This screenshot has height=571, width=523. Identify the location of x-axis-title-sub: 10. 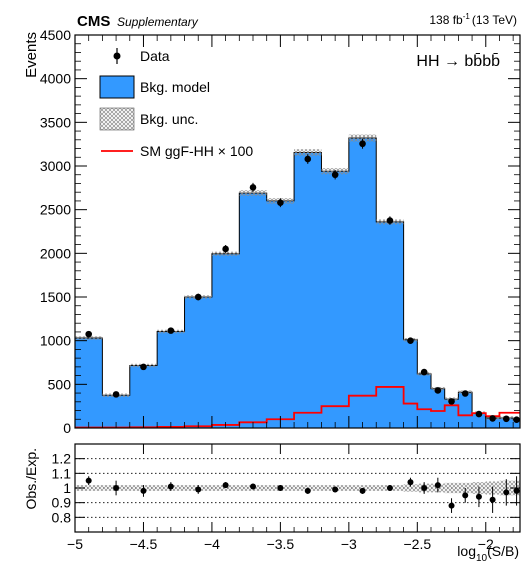
(482, 558).